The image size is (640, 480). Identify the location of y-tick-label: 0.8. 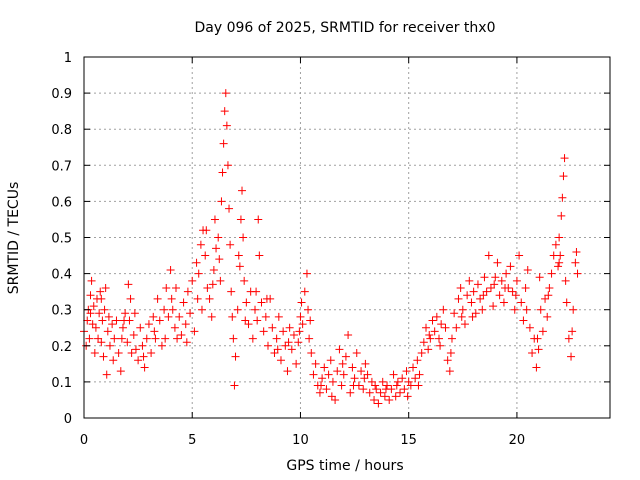
(61, 130).